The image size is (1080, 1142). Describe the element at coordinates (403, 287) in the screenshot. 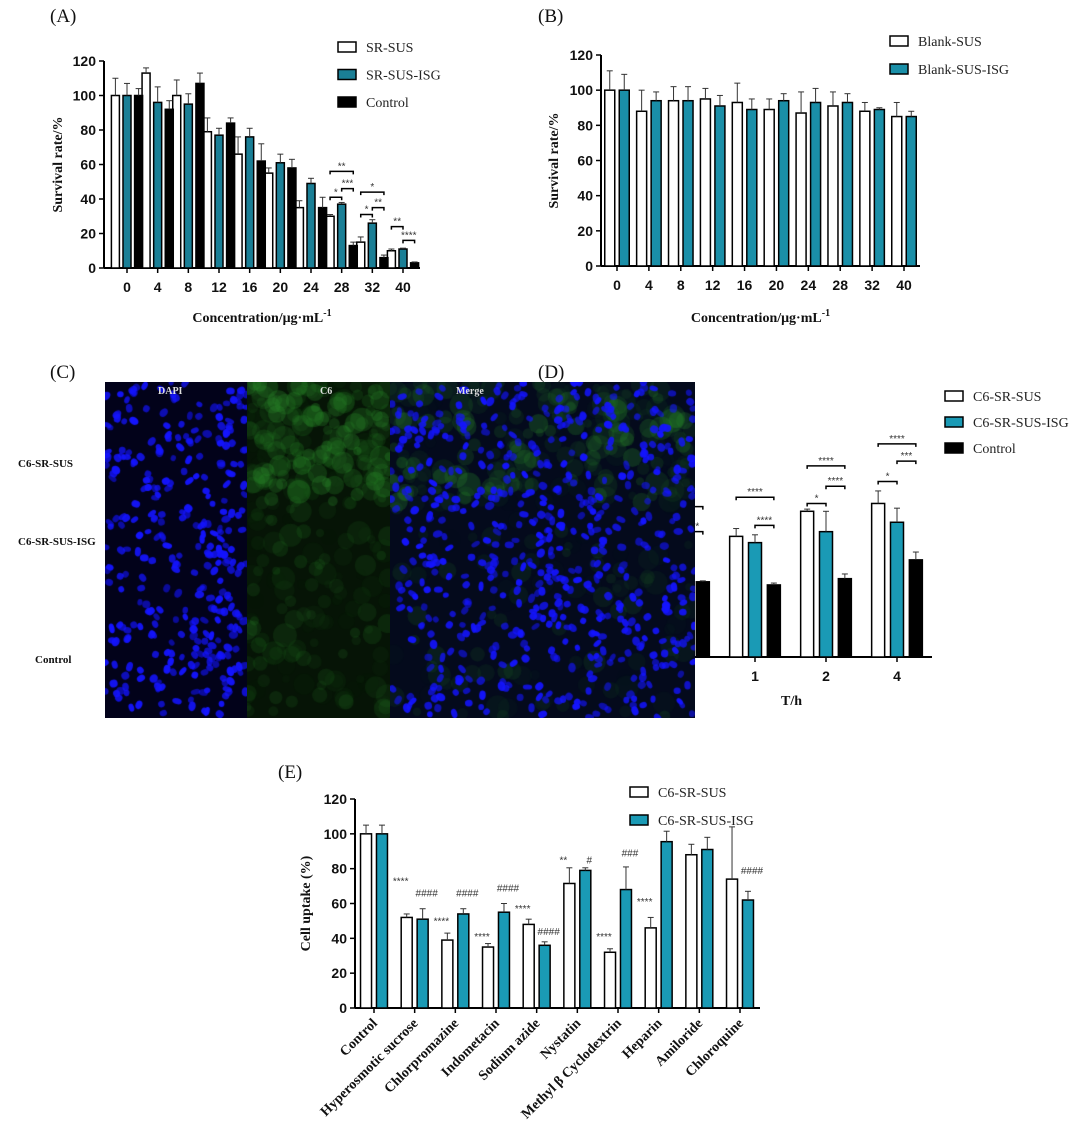

I see `x-tick-label: 40` at that location.